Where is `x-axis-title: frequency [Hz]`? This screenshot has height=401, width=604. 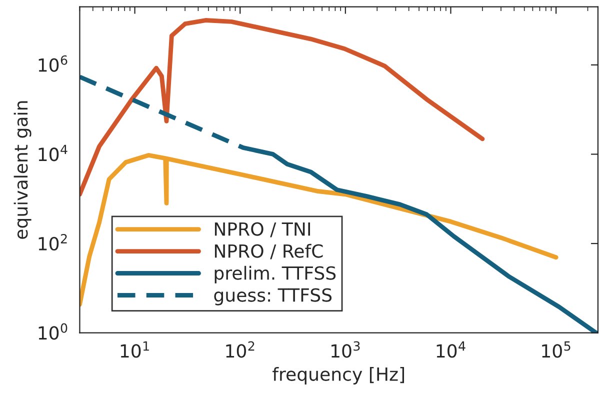
x-axis-title: frequency [Hz] is located at coordinates (338, 375).